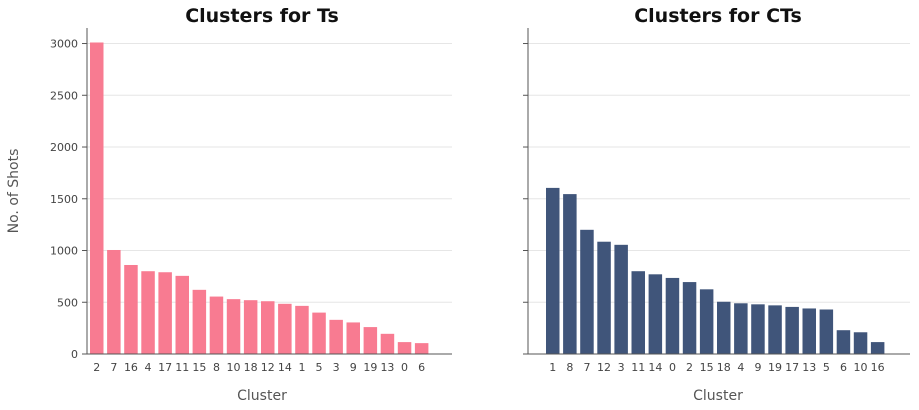 Image resolution: width=919 pixels, height=410 pixels. What do you see at coordinates (64, 251) in the screenshot?
I see `y-tick-label: 1000` at bounding box center [64, 251].